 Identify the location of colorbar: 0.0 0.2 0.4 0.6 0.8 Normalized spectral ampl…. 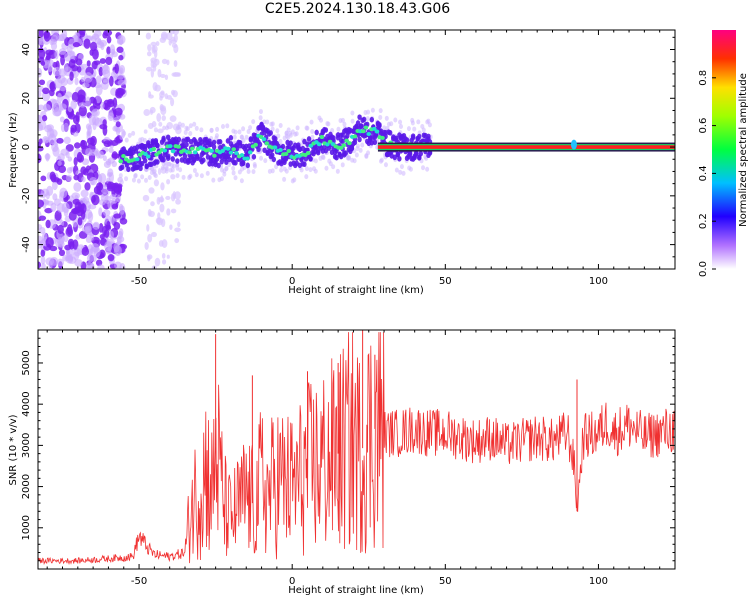
(723, 153).